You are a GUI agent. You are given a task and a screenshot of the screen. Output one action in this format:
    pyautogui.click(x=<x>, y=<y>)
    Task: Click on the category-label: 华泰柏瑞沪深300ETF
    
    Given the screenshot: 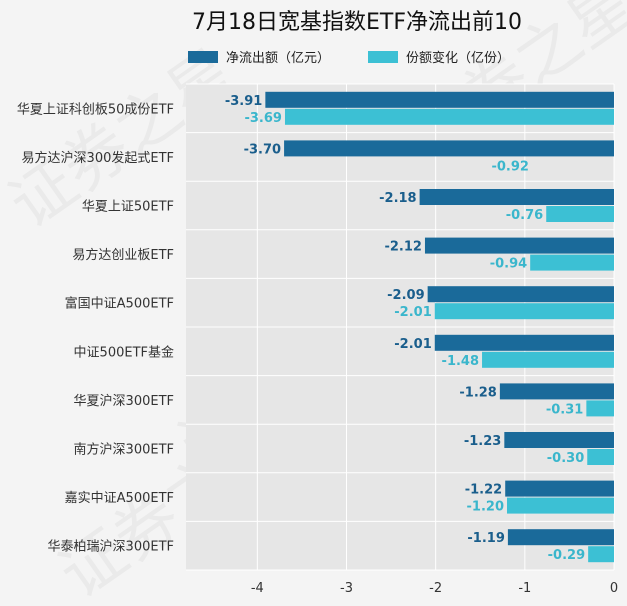 What is the action you would take?
    pyautogui.click(x=111, y=547)
    